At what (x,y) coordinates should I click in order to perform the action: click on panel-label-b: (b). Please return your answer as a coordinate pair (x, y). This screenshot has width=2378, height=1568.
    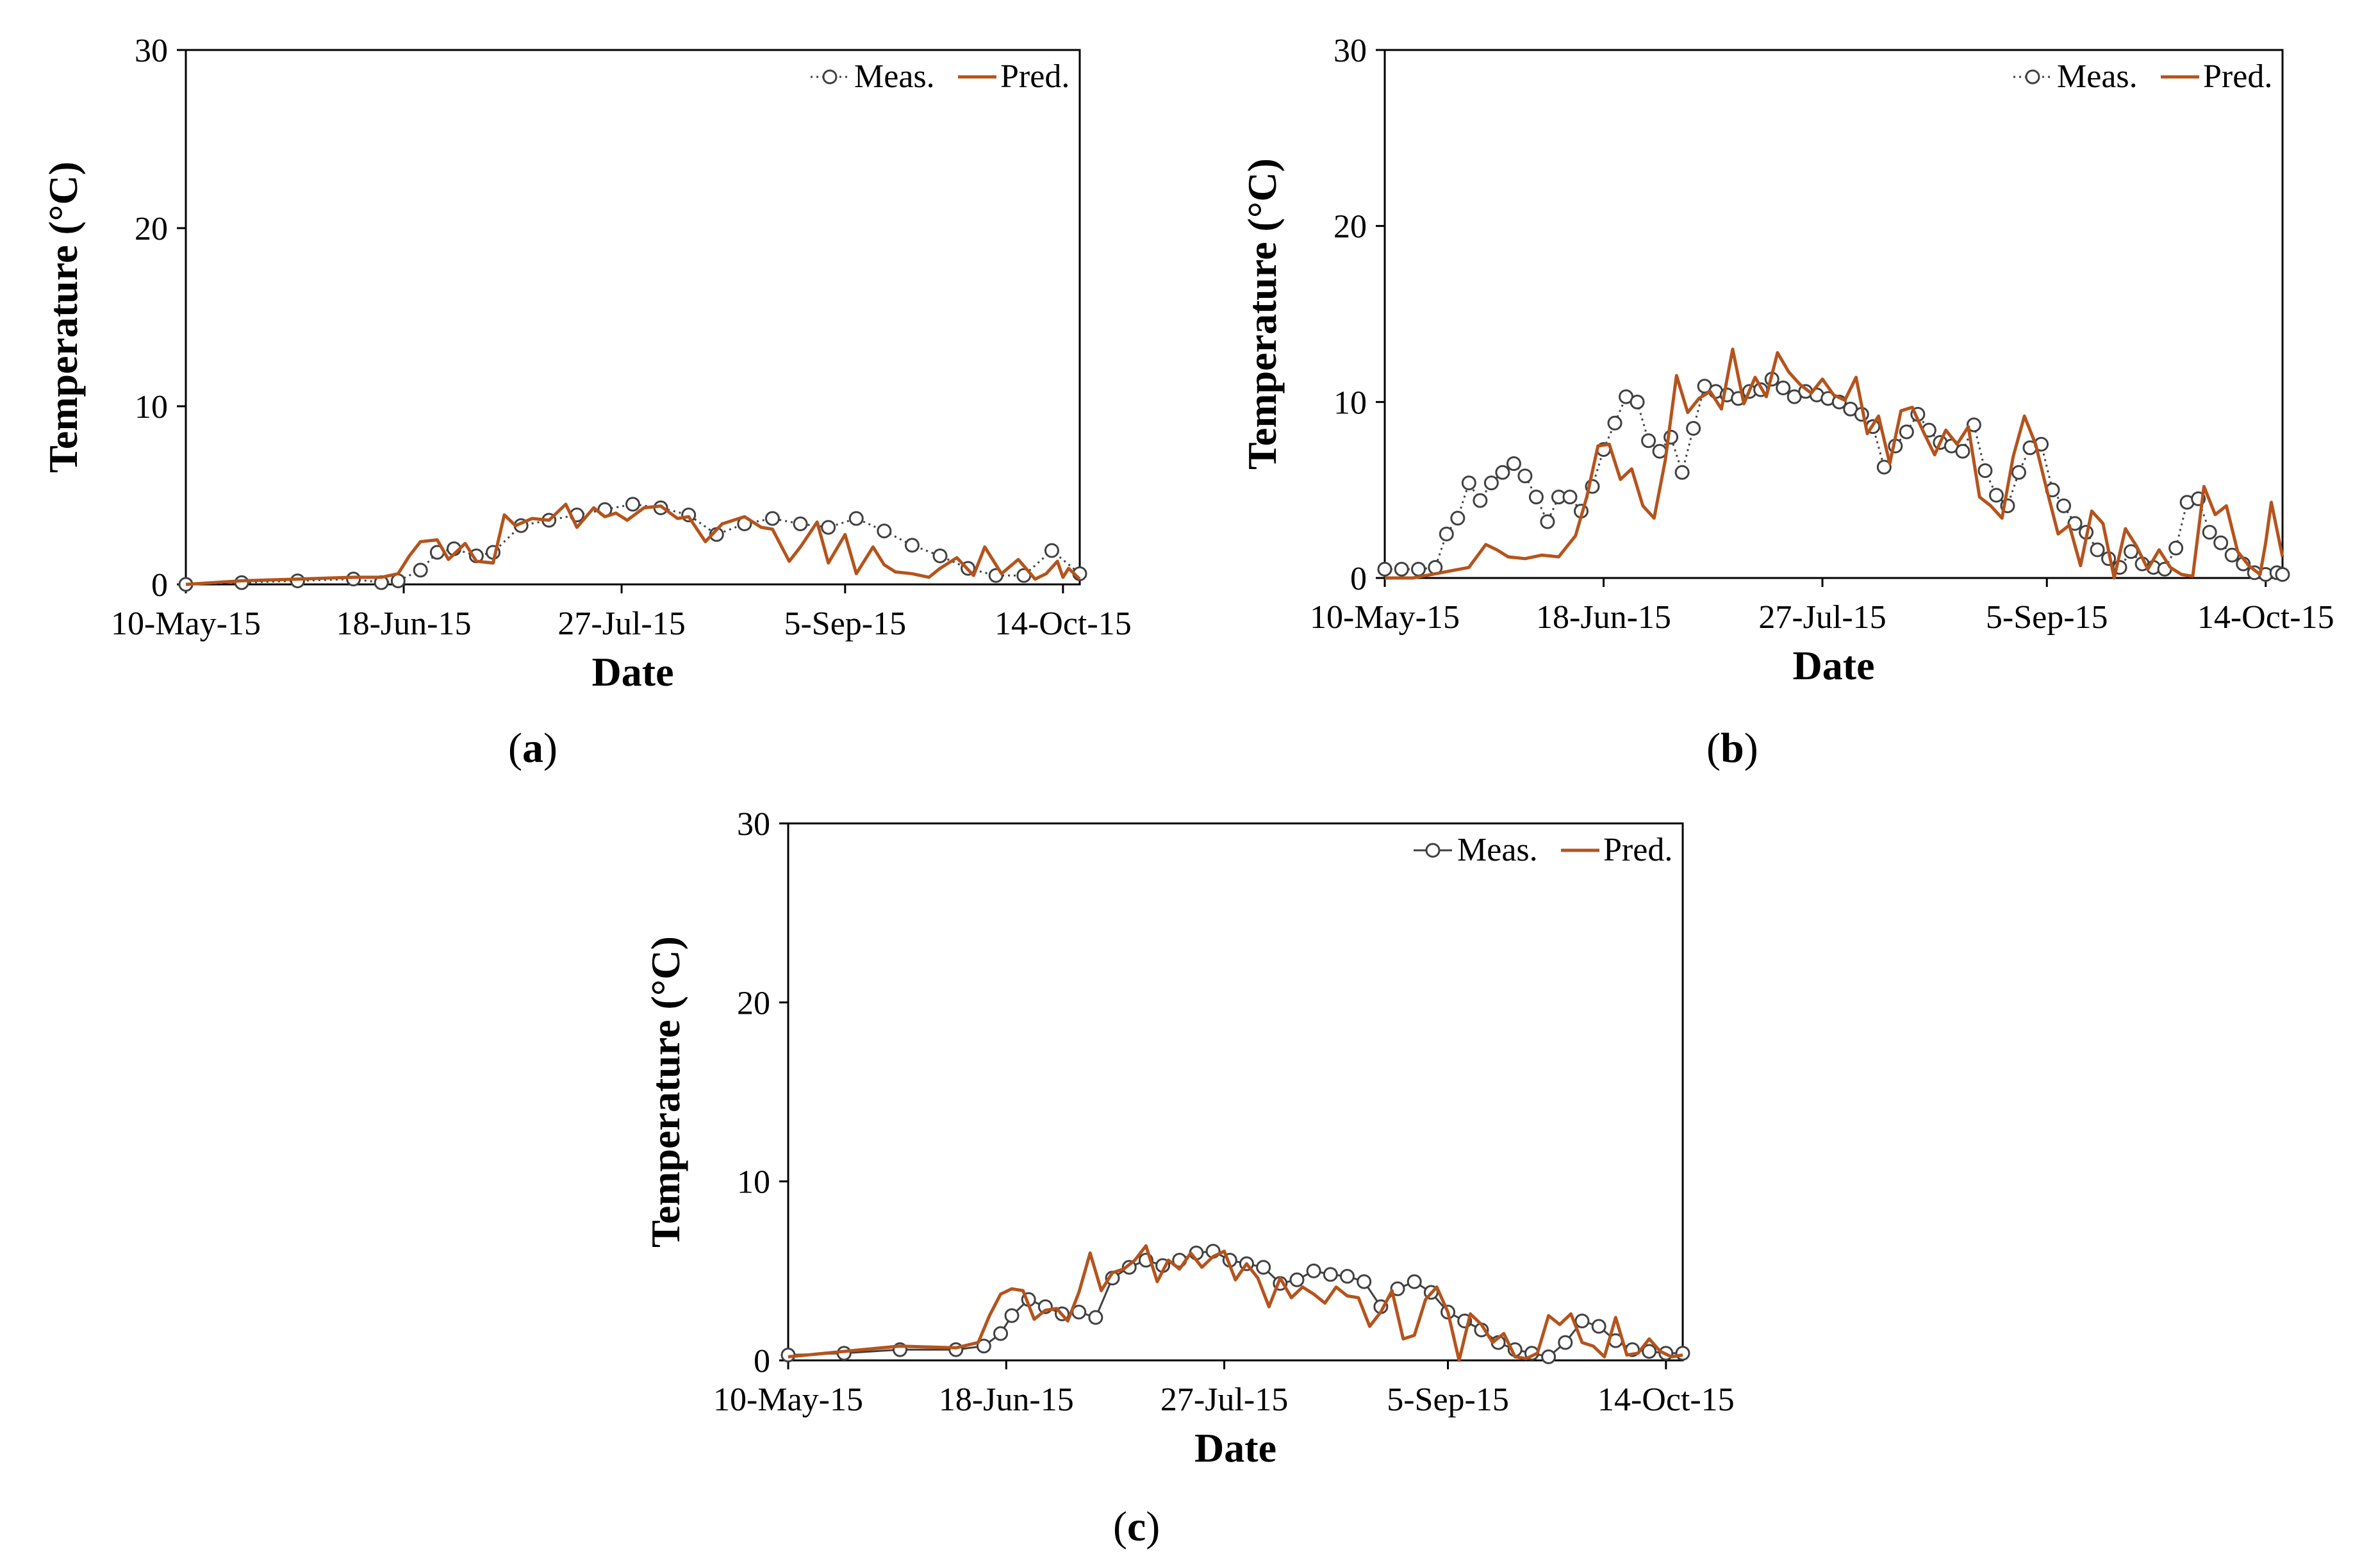
    Looking at the image, I should click on (1732, 748).